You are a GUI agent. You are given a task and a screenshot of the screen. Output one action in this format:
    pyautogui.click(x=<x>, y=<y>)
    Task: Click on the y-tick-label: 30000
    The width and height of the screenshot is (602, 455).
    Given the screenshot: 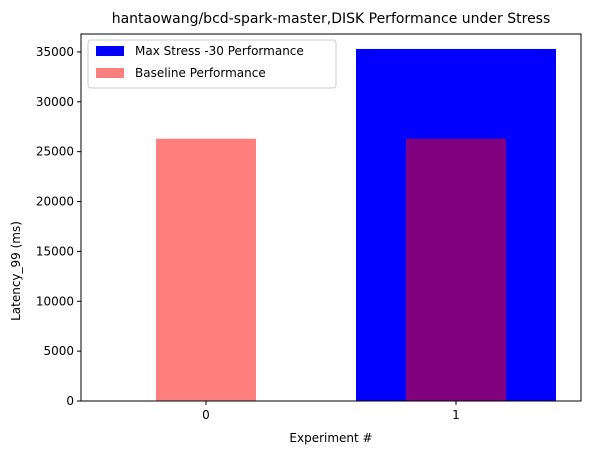 What is the action you would take?
    pyautogui.click(x=55, y=102)
    